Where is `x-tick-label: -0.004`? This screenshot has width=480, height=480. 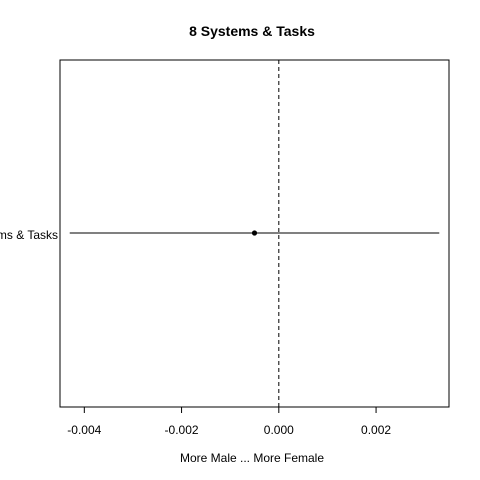 x-tick-label: -0.004 is located at coordinates (84, 430).